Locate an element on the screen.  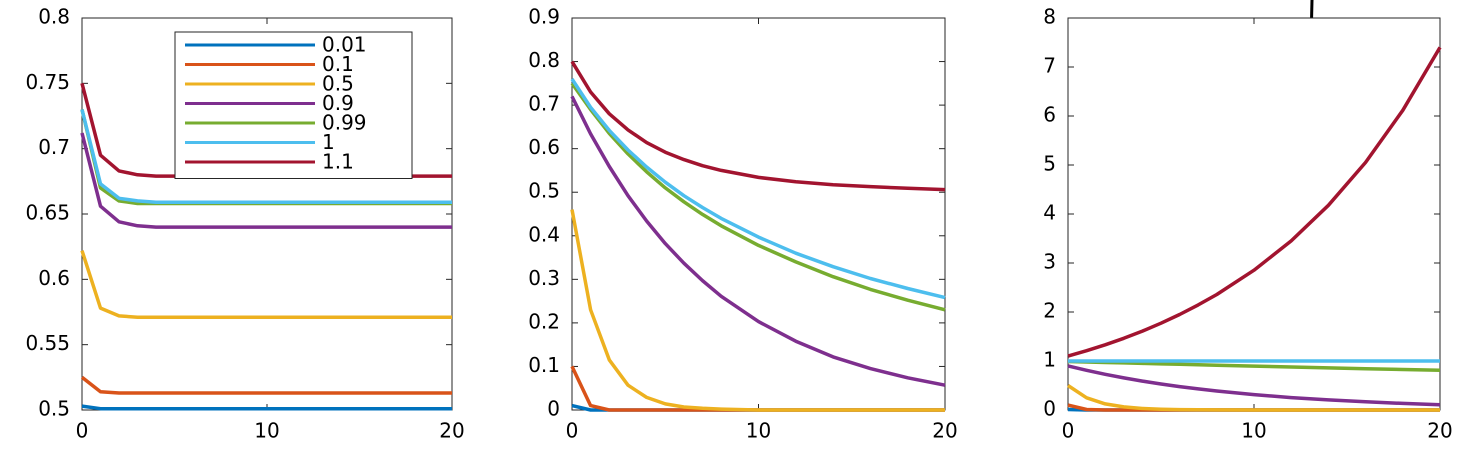
y-tick-label: 0.4 is located at coordinates (544, 234).